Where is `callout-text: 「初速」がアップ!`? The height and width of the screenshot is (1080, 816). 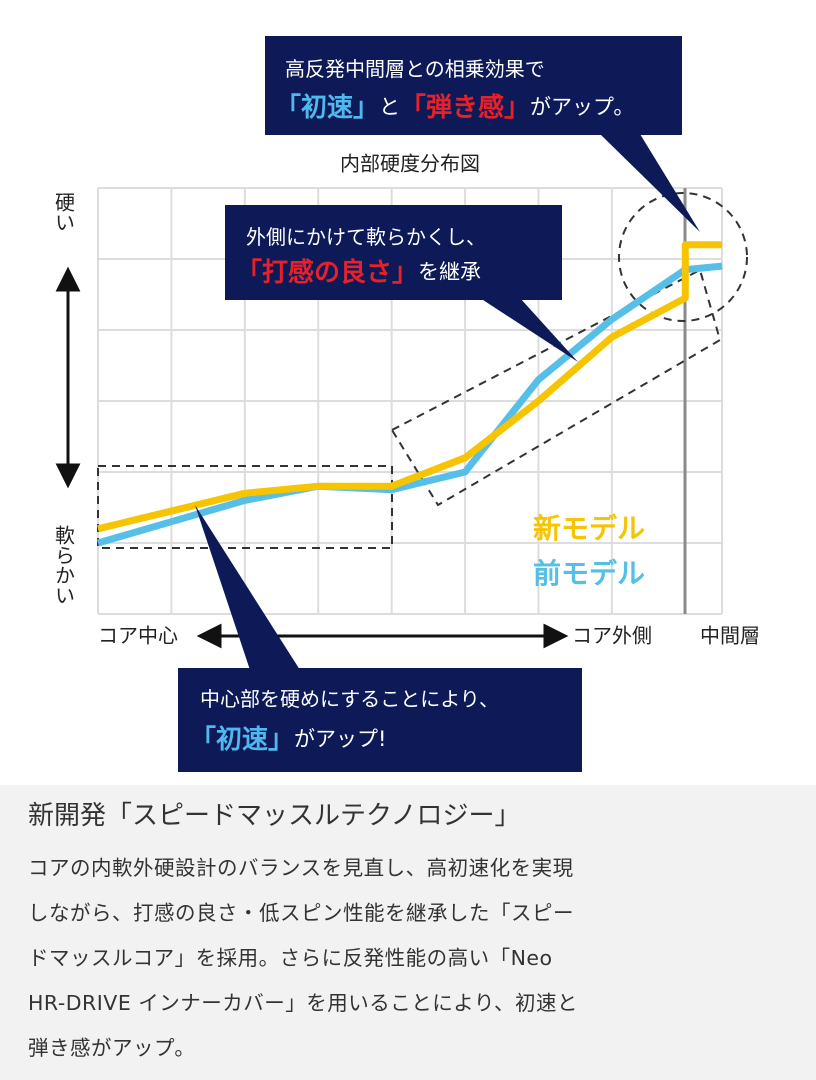
callout-text: 「初速」がアップ! is located at coordinates (288, 739).